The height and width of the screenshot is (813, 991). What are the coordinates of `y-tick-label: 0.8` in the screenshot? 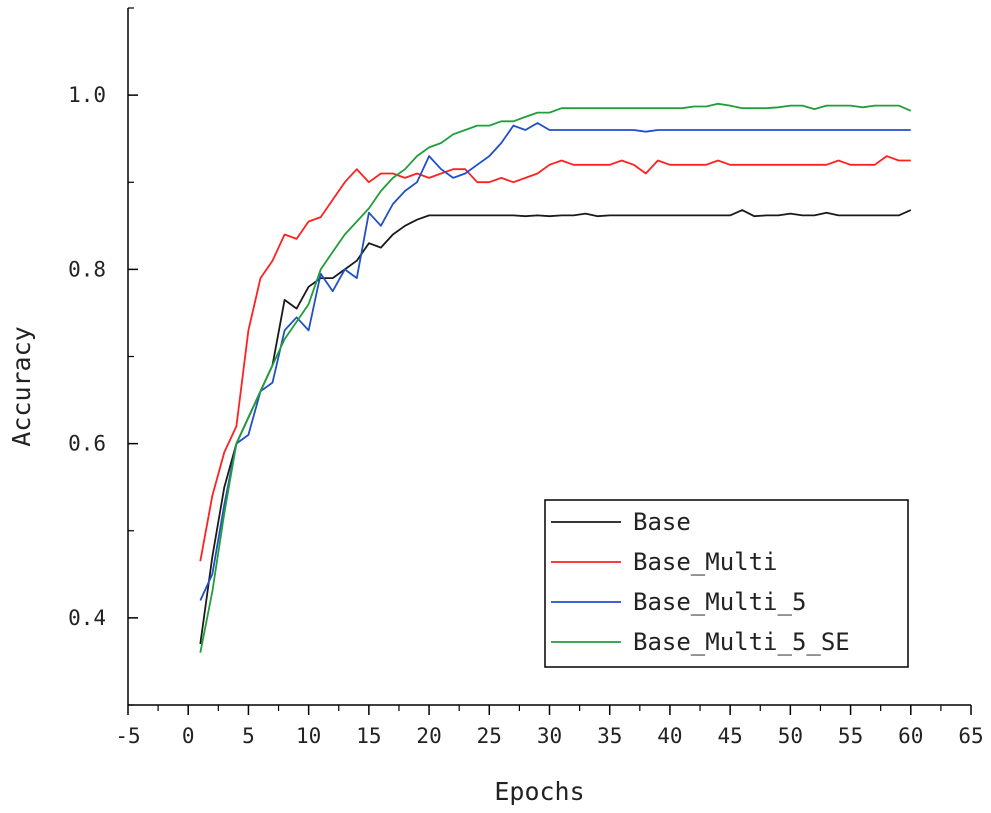 It's located at (87, 269).